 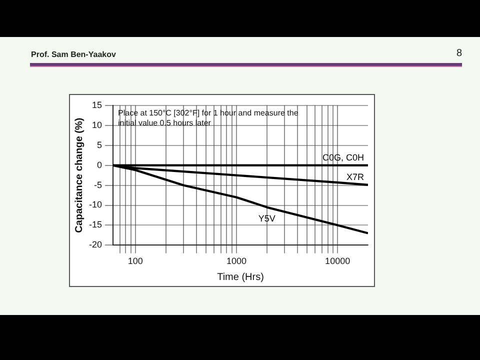 I want to click on x-tick-label: 1000, so click(x=236, y=261).